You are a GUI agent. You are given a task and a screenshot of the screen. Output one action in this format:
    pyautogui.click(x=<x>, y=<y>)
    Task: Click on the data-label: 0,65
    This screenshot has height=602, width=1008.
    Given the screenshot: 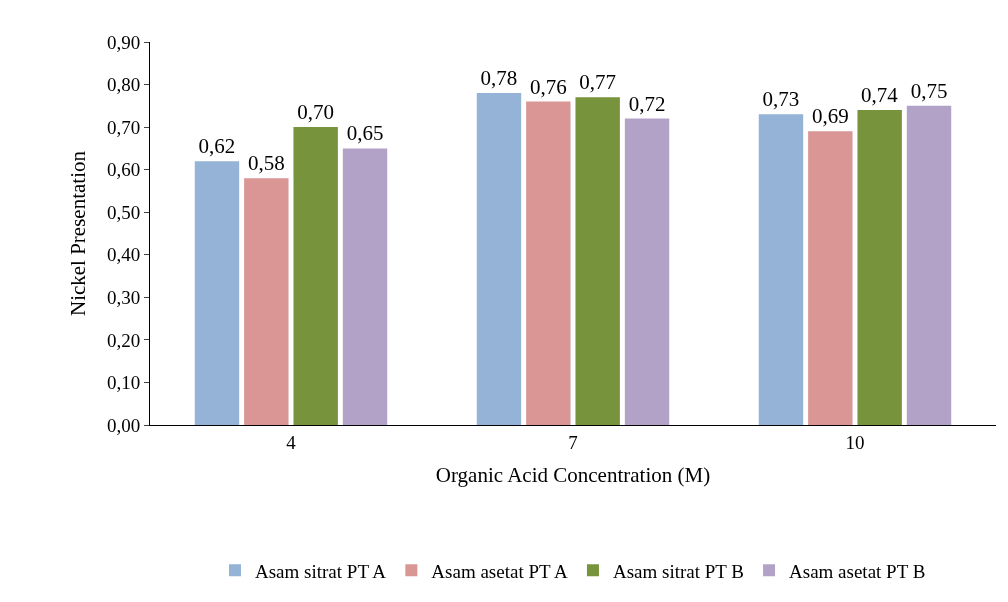 What is the action you would take?
    pyautogui.click(x=365, y=133)
    